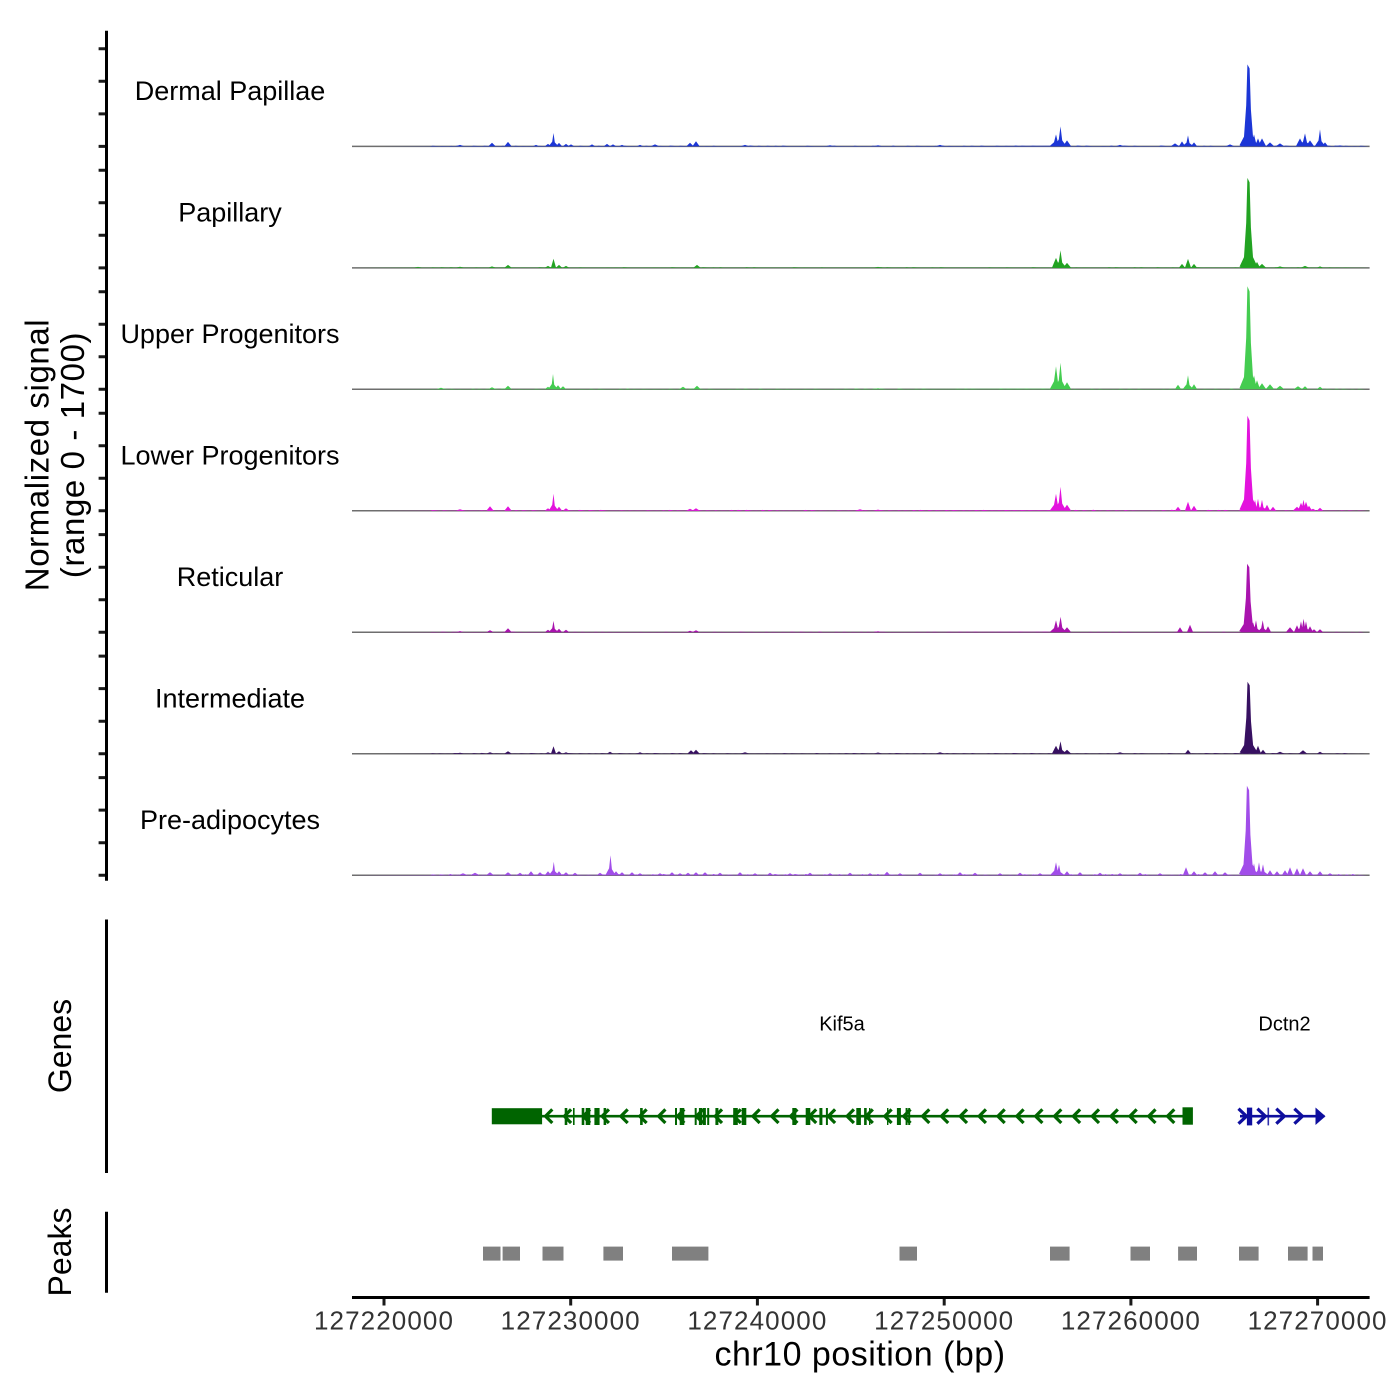  Describe the element at coordinates (60, 1252) in the screenshot. I see `svg-text: Peaks` at that location.